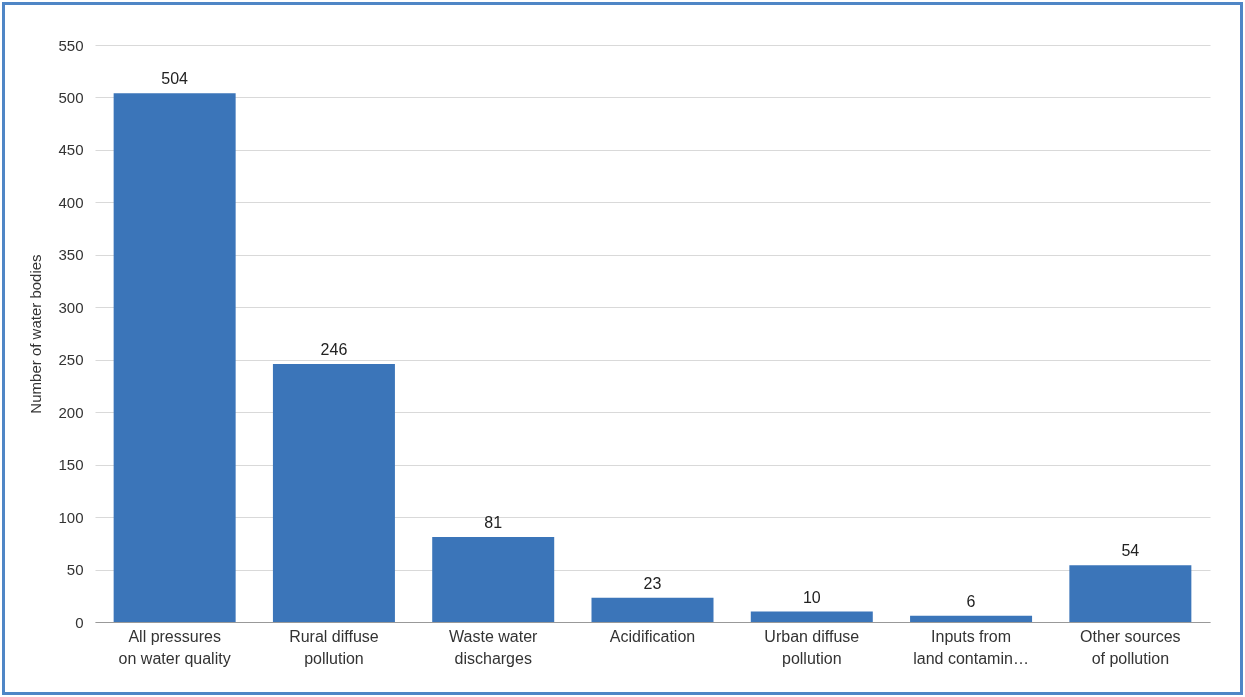  What do you see at coordinates (334, 647) in the screenshot?
I see `x-tick-label: Rural diffuse pollution` at bounding box center [334, 647].